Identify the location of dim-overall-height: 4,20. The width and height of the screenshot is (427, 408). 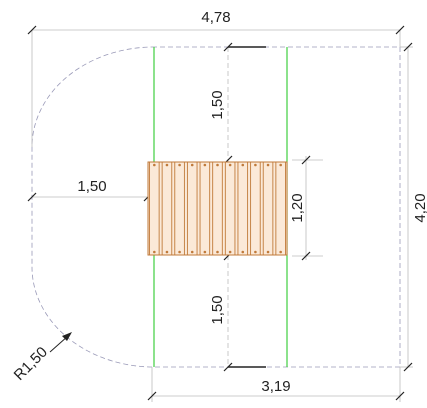
(419, 207).